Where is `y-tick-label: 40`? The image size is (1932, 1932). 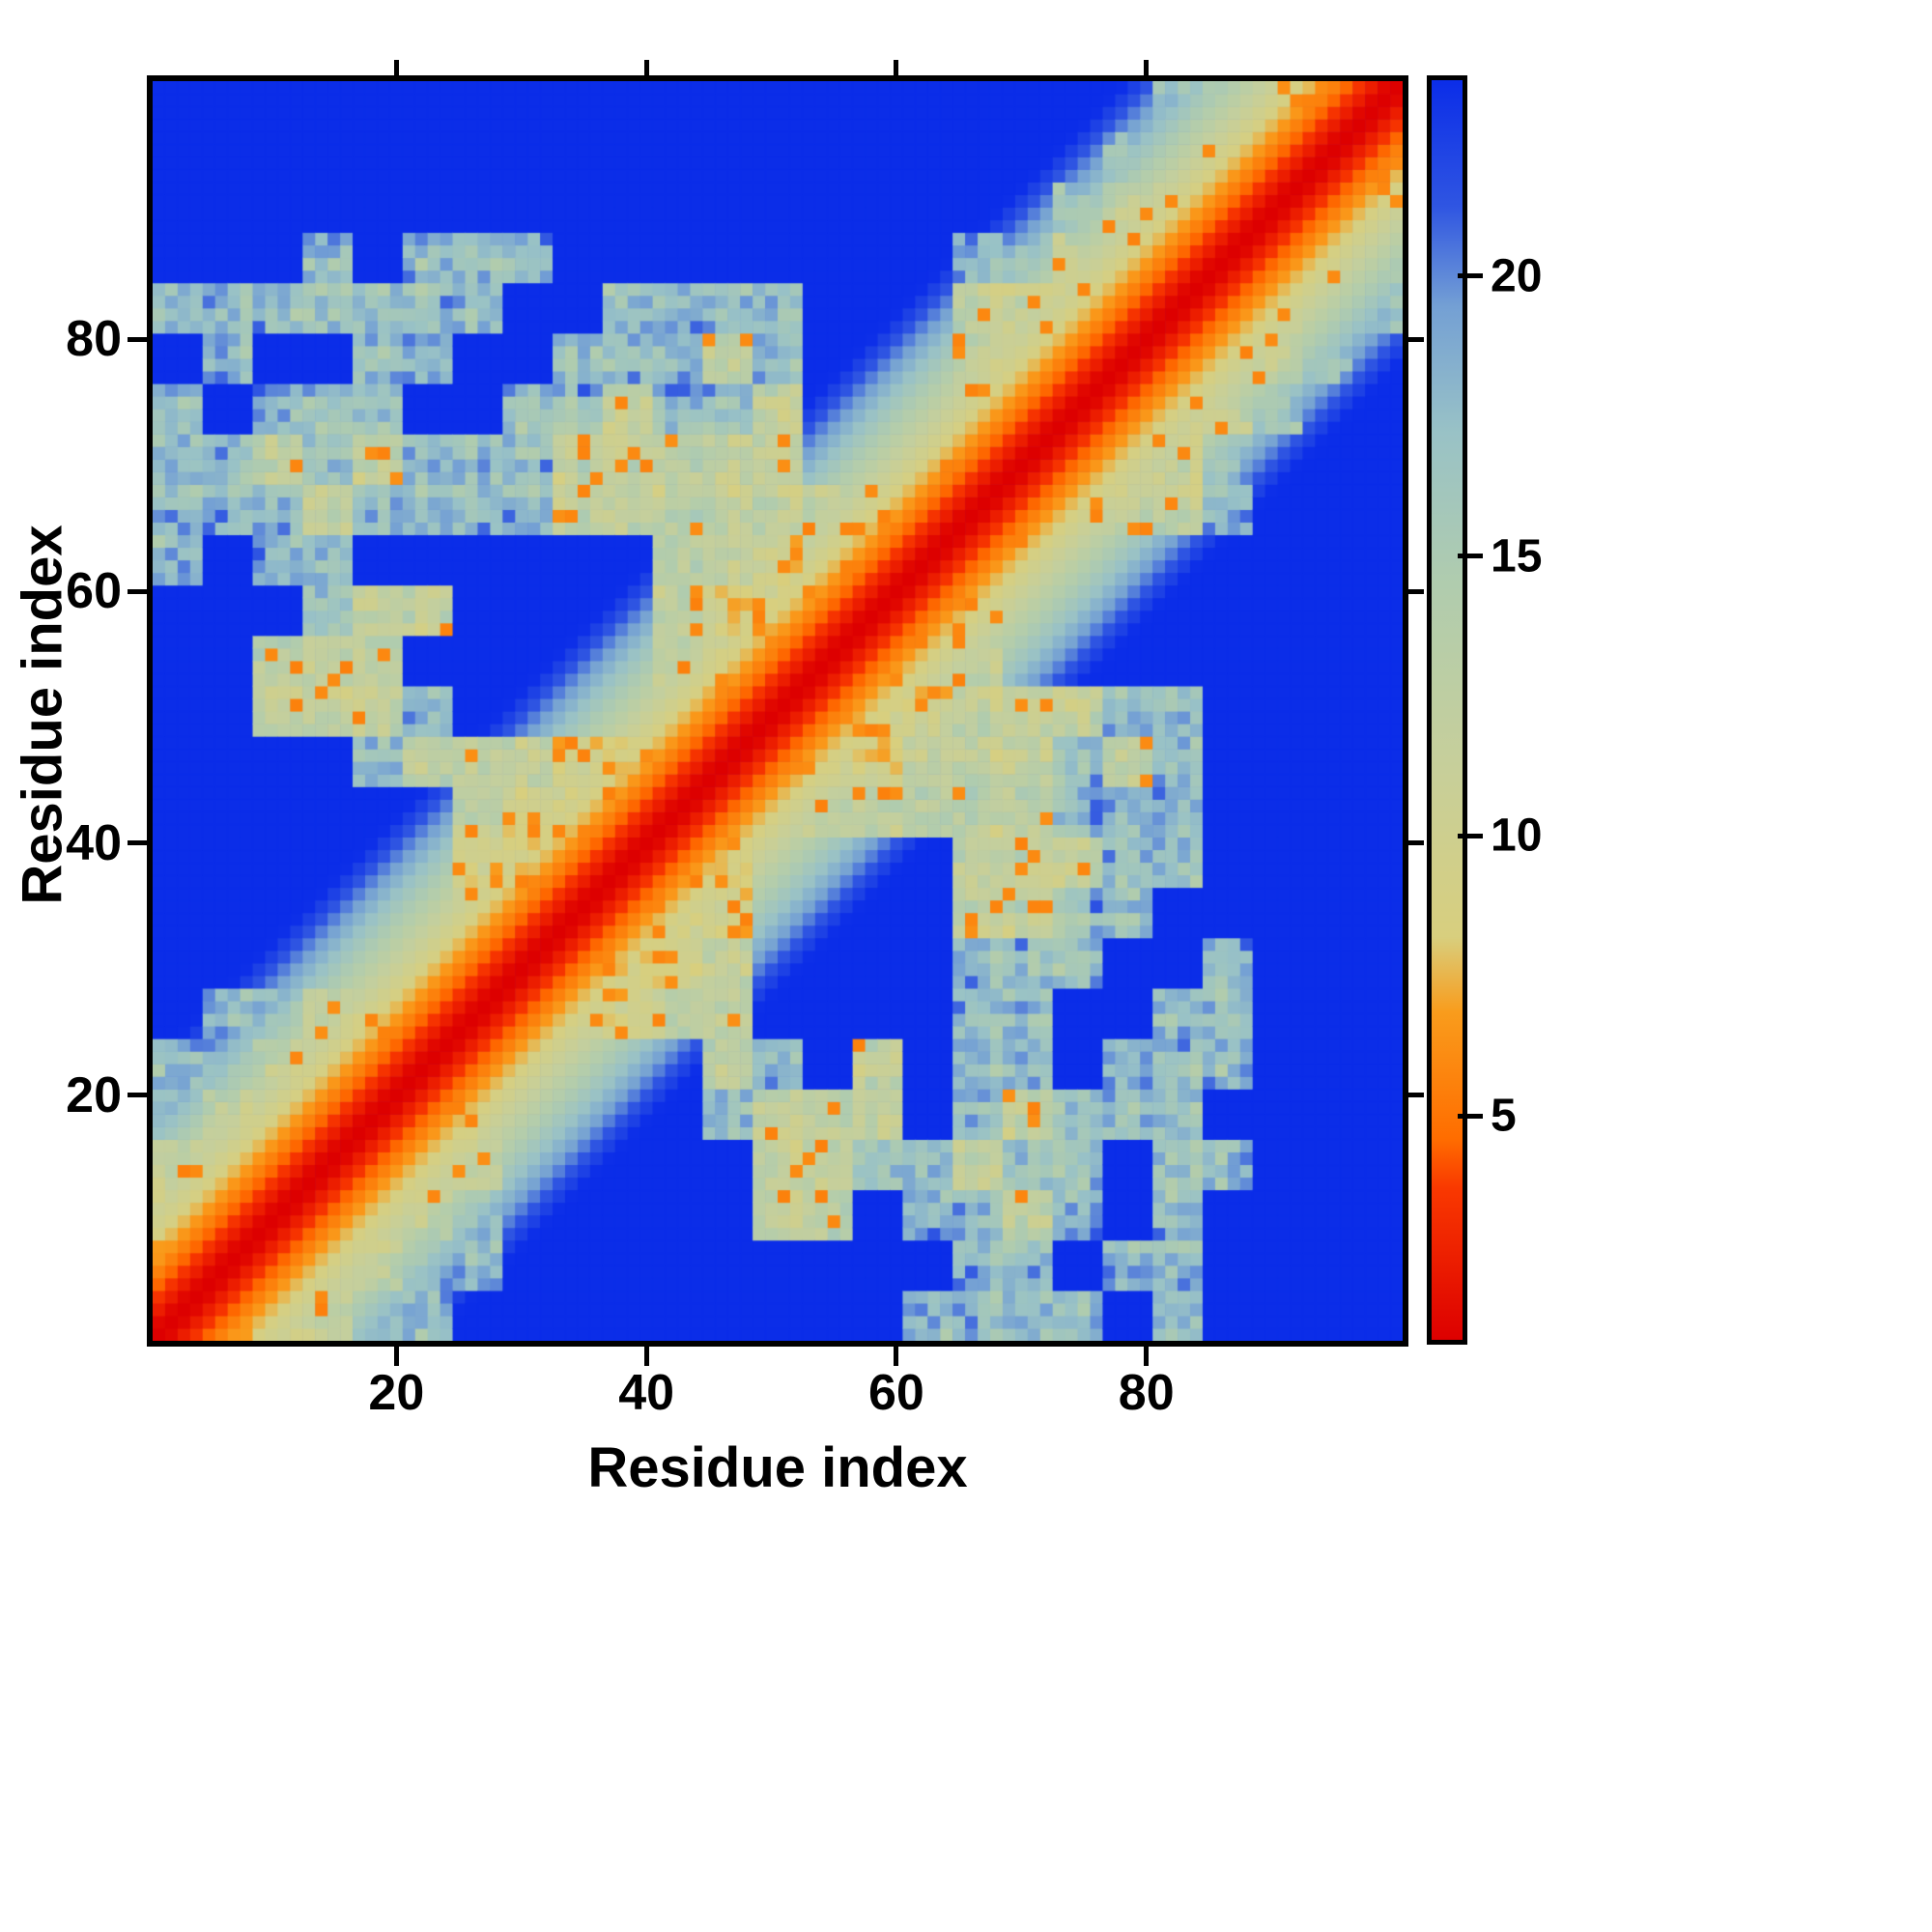 y-tick-label: 40 is located at coordinates (94, 842).